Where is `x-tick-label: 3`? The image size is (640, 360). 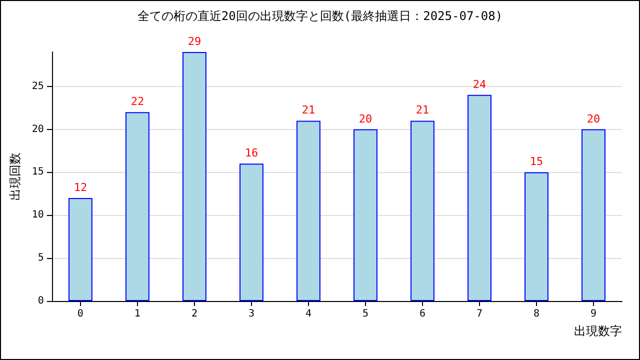
x-tick-label: 3 is located at coordinates (251, 314).